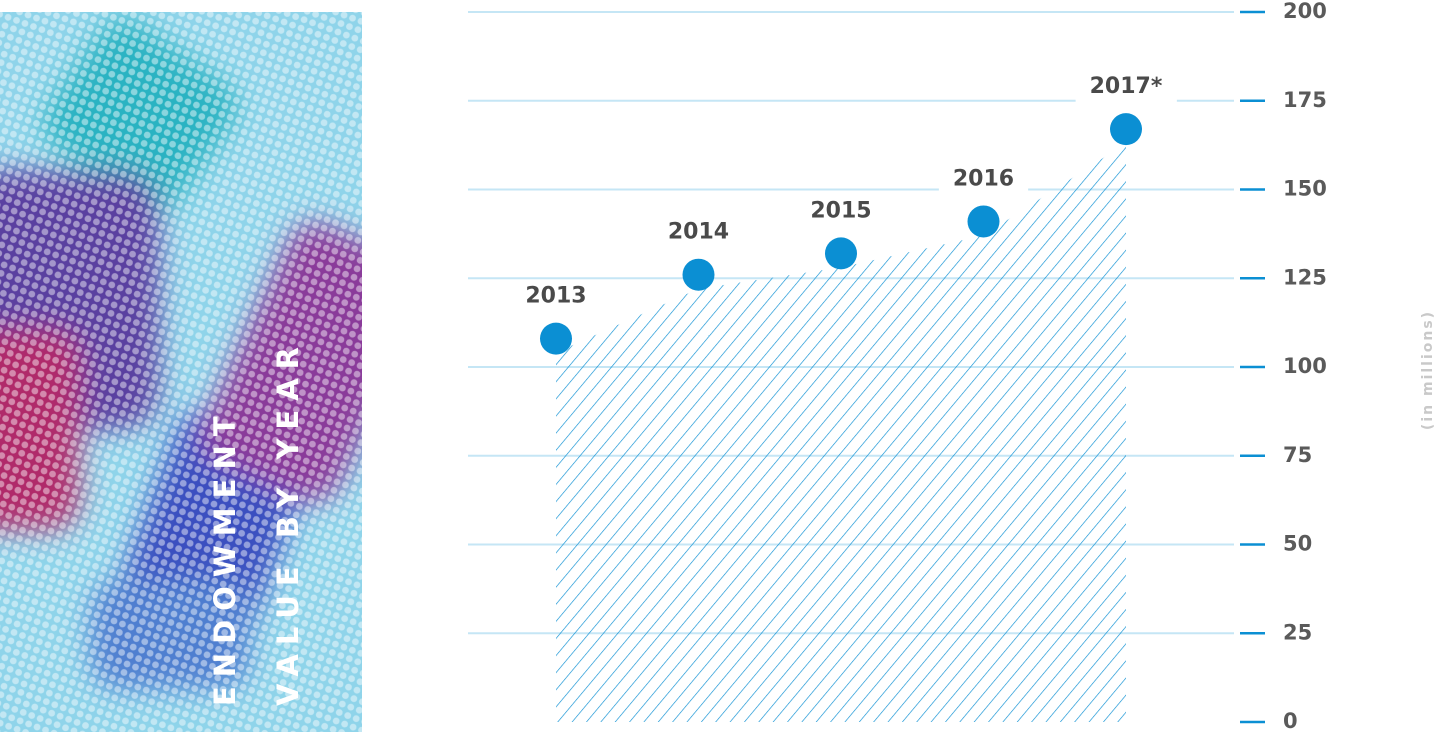  I want to click on y-tick-label: 25, so click(1297, 632).